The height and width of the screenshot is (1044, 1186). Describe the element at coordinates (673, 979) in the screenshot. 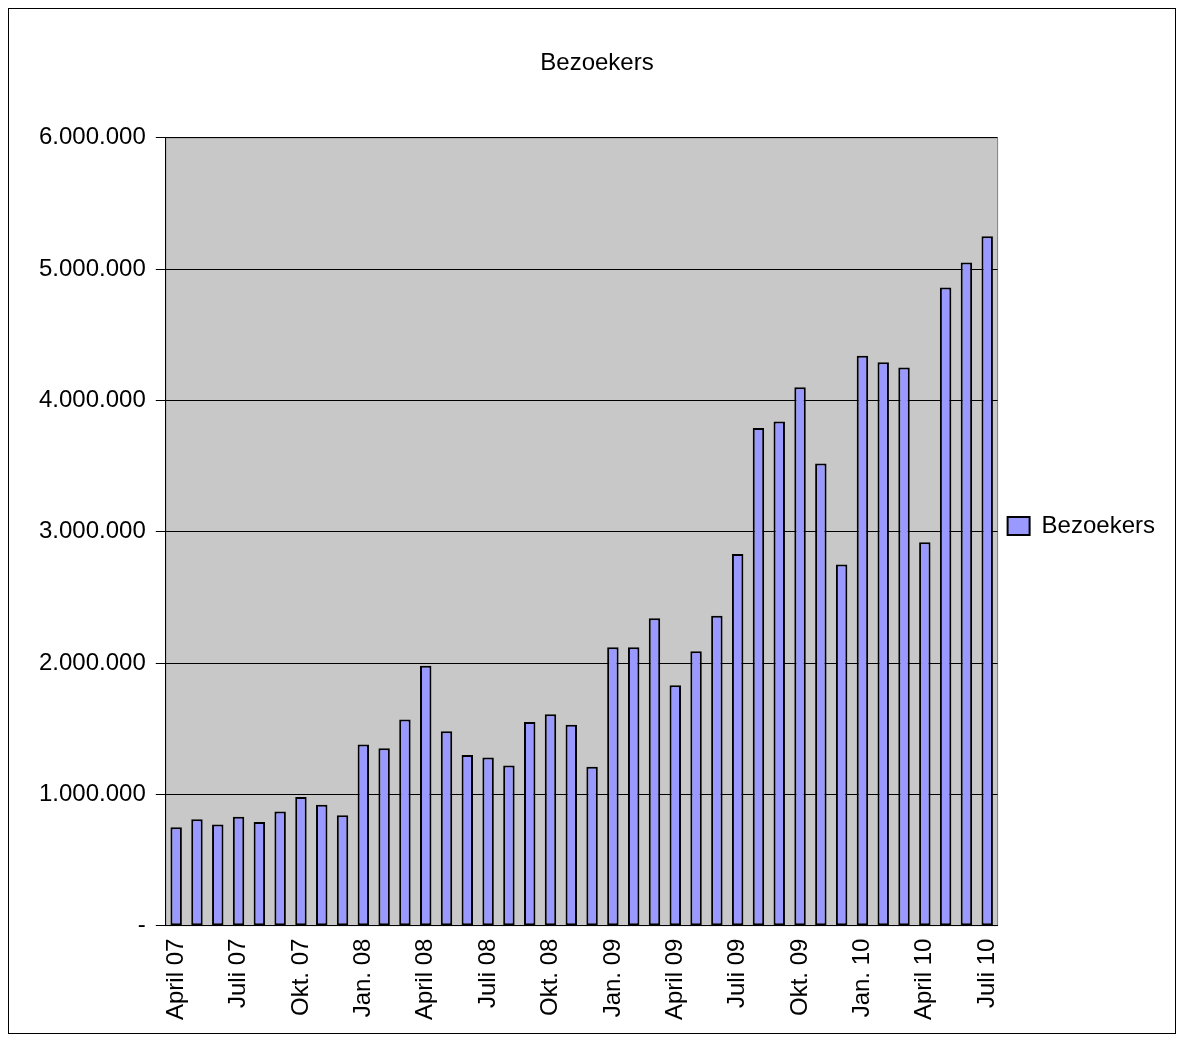

I see `x-tick-label: April 09` at that location.